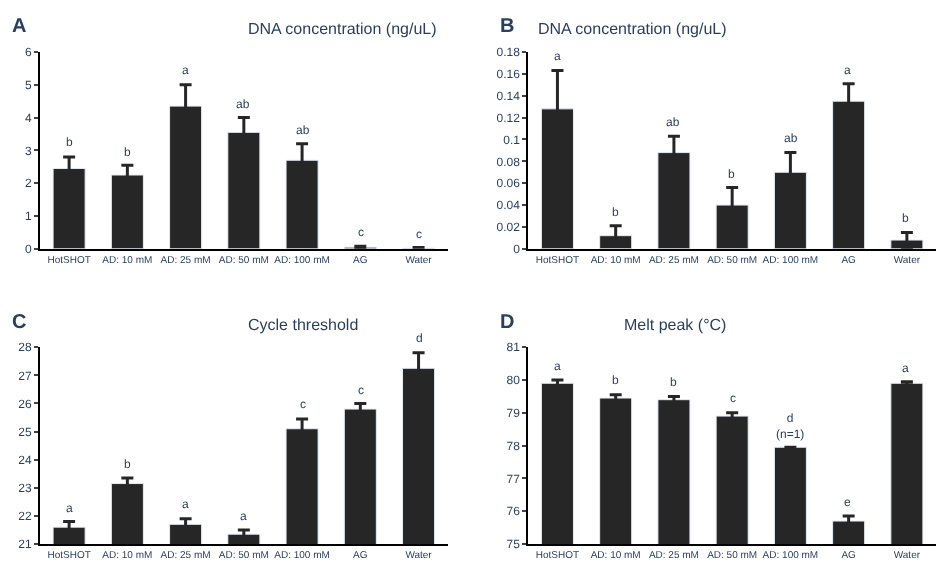 The width and height of the screenshot is (948, 572). I want to click on text: C, so click(19, 323).